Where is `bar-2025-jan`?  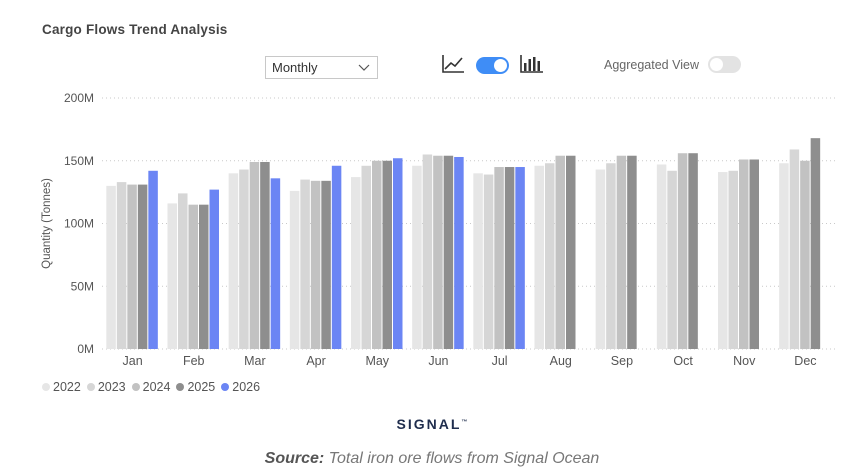
bar-2025-jan is located at coordinates (142, 266).